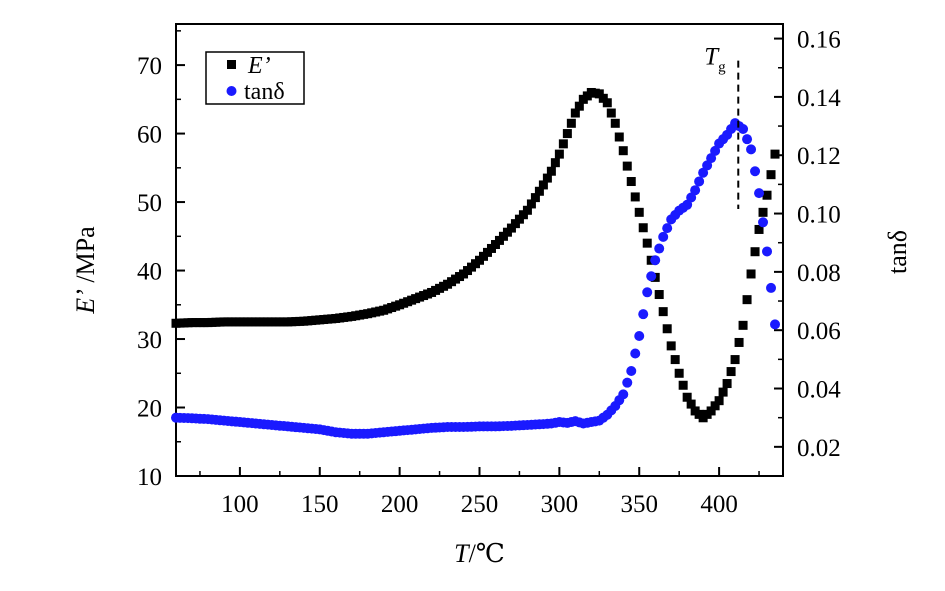  Describe the element at coordinates (719, 504) in the screenshot. I see `x-tick-label: 400` at that location.